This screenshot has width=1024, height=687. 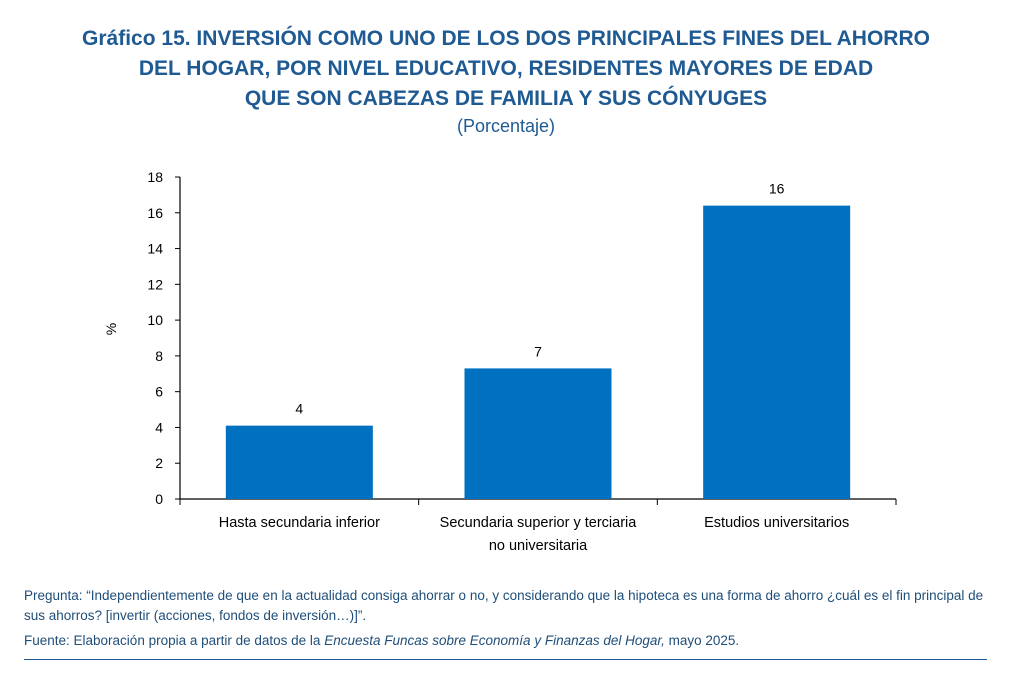 I want to click on y-tick-label: 4, so click(x=159, y=427).